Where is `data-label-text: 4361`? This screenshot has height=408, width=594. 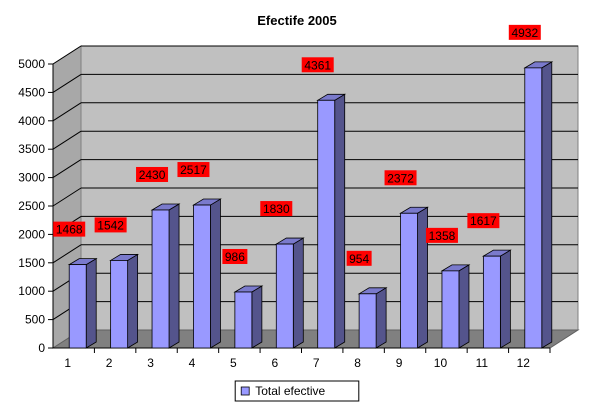 data-label-text: 4361 is located at coordinates (317, 65).